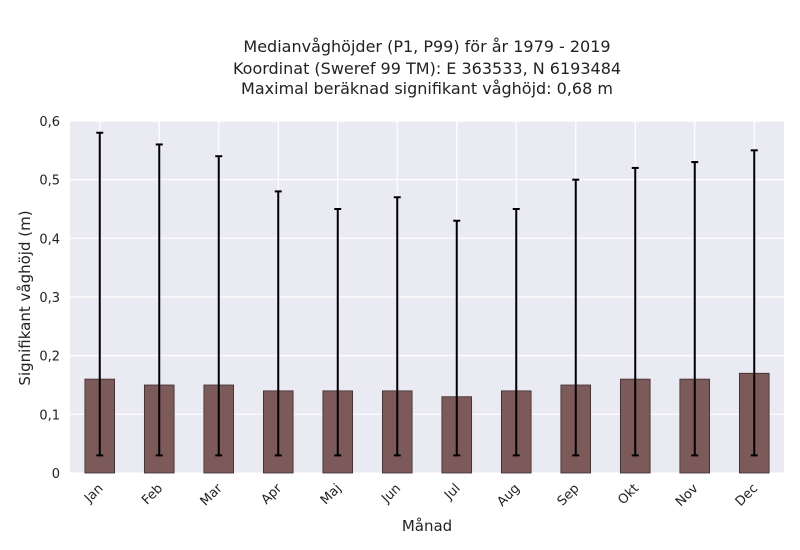 The image size is (800, 550). I want to click on x-ticks: Jan Feb Mar Apr Maj Jun Jul Aug Sep Okt Nov Dec, so click(421, 495).